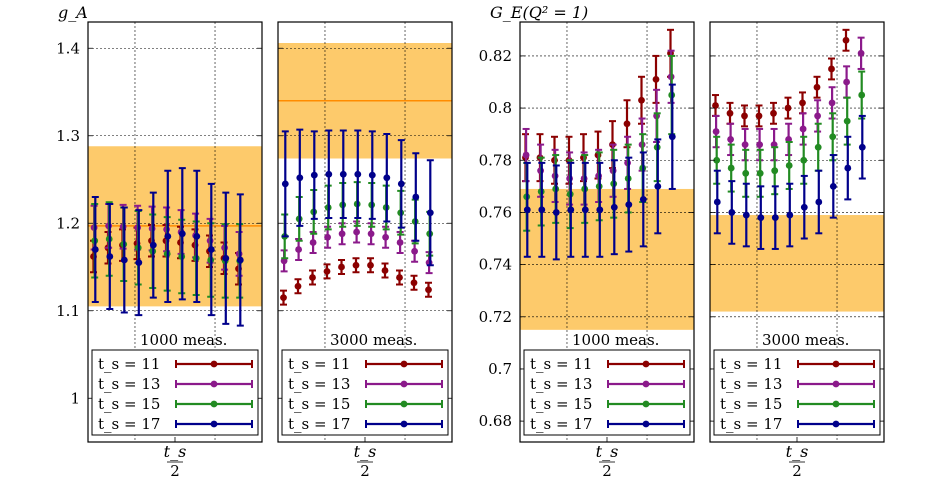  What do you see at coordinates (495, 421) in the screenshot?
I see `y-tick-label: 0.68` at bounding box center [495, 421].